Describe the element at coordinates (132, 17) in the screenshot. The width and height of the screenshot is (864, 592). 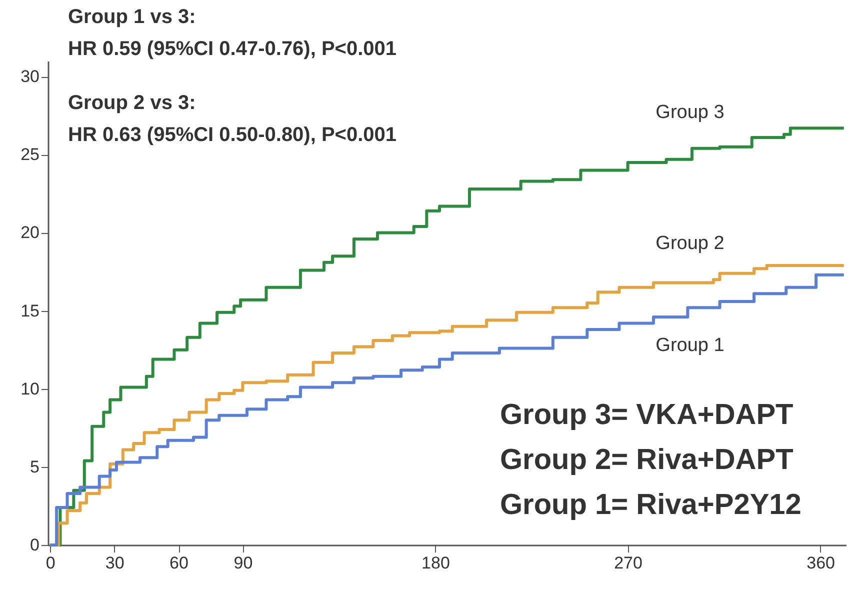
I see `text: Group 1 vs 3:` at that location.